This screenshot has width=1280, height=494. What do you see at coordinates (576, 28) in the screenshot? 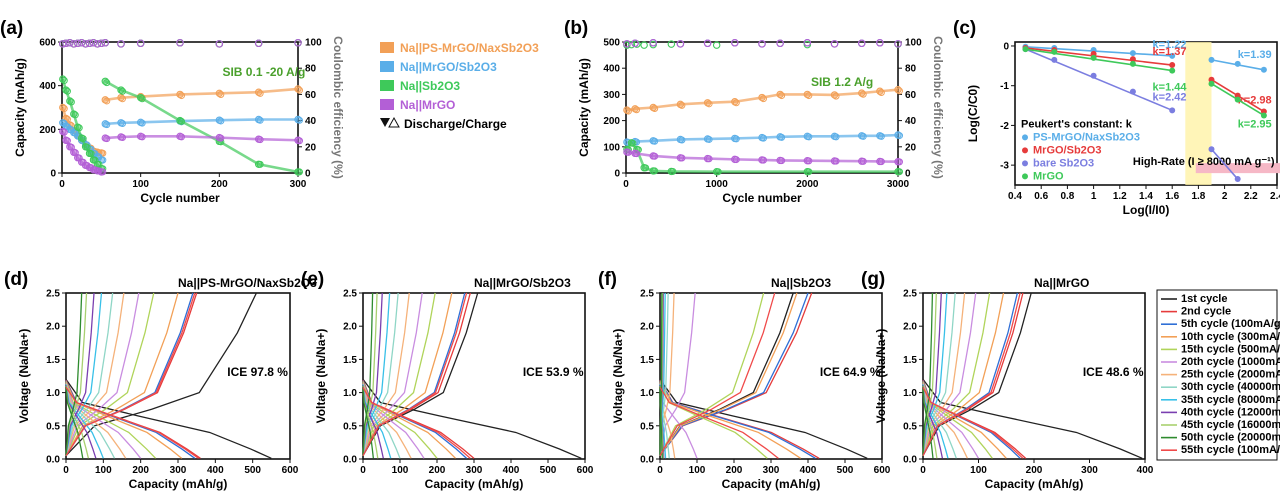
I see `panel-label-b: (b)` at bounding box center [576, 28].